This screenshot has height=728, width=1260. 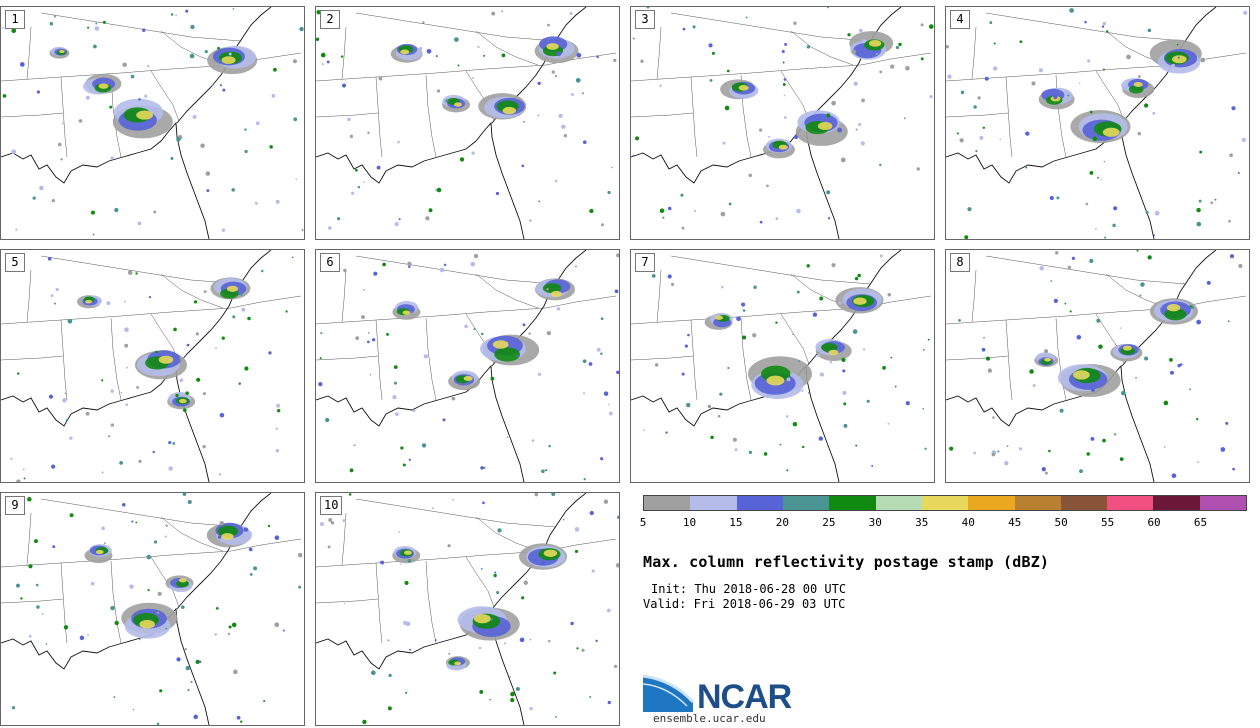 I want to click on website-link: ensemble.ucar.edu, so click(x=709, y=718).